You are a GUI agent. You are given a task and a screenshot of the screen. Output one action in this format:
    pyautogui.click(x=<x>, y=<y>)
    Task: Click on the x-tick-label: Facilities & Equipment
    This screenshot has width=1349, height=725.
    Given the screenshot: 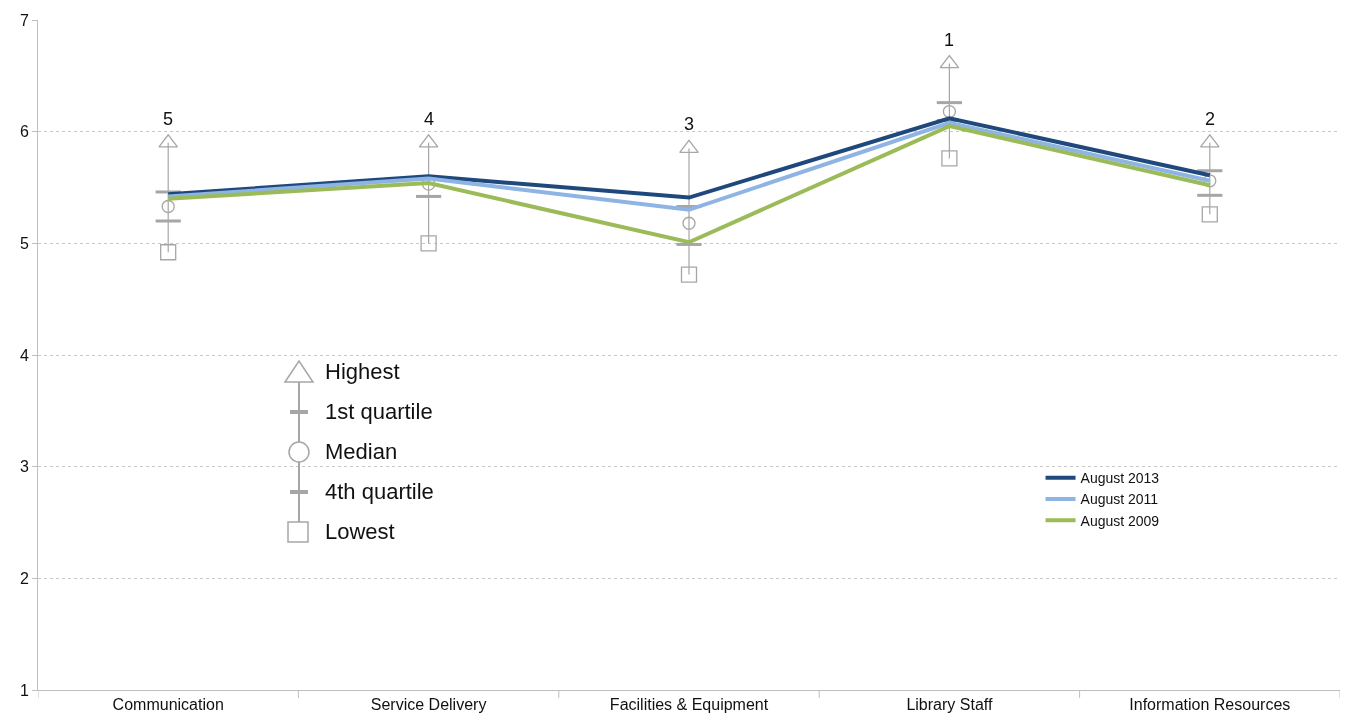 What is the action you would take?
    pyautogui.click(x=689, y=705)
    